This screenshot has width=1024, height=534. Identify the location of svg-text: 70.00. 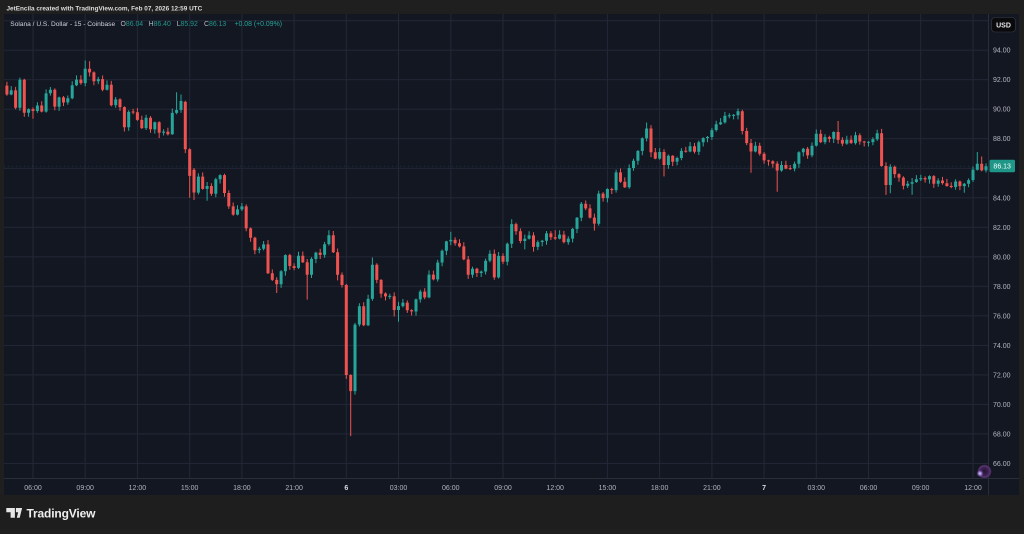
(1002, 405).